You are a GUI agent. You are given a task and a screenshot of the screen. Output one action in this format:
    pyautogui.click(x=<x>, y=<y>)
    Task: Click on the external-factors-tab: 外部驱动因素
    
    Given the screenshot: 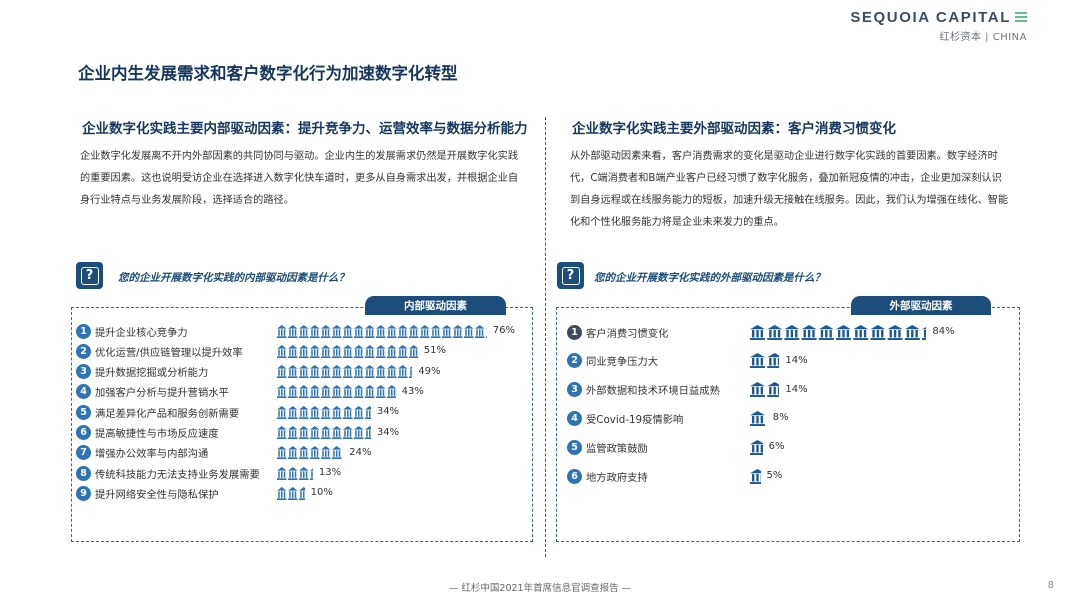 What is the action you would take?
    pyautogui.click(x=921, y=305)
    